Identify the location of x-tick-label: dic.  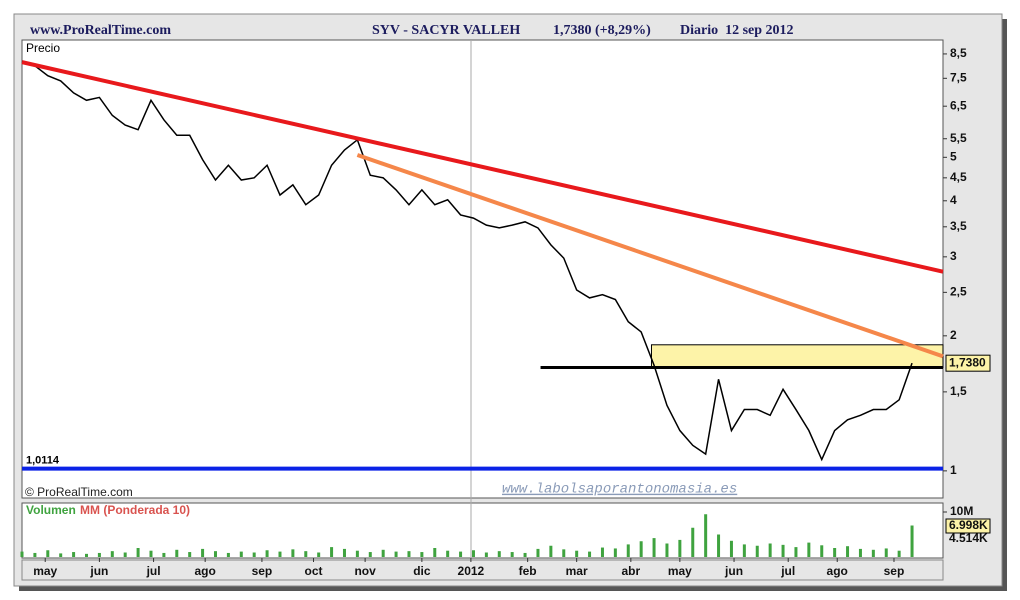
(422, 571).